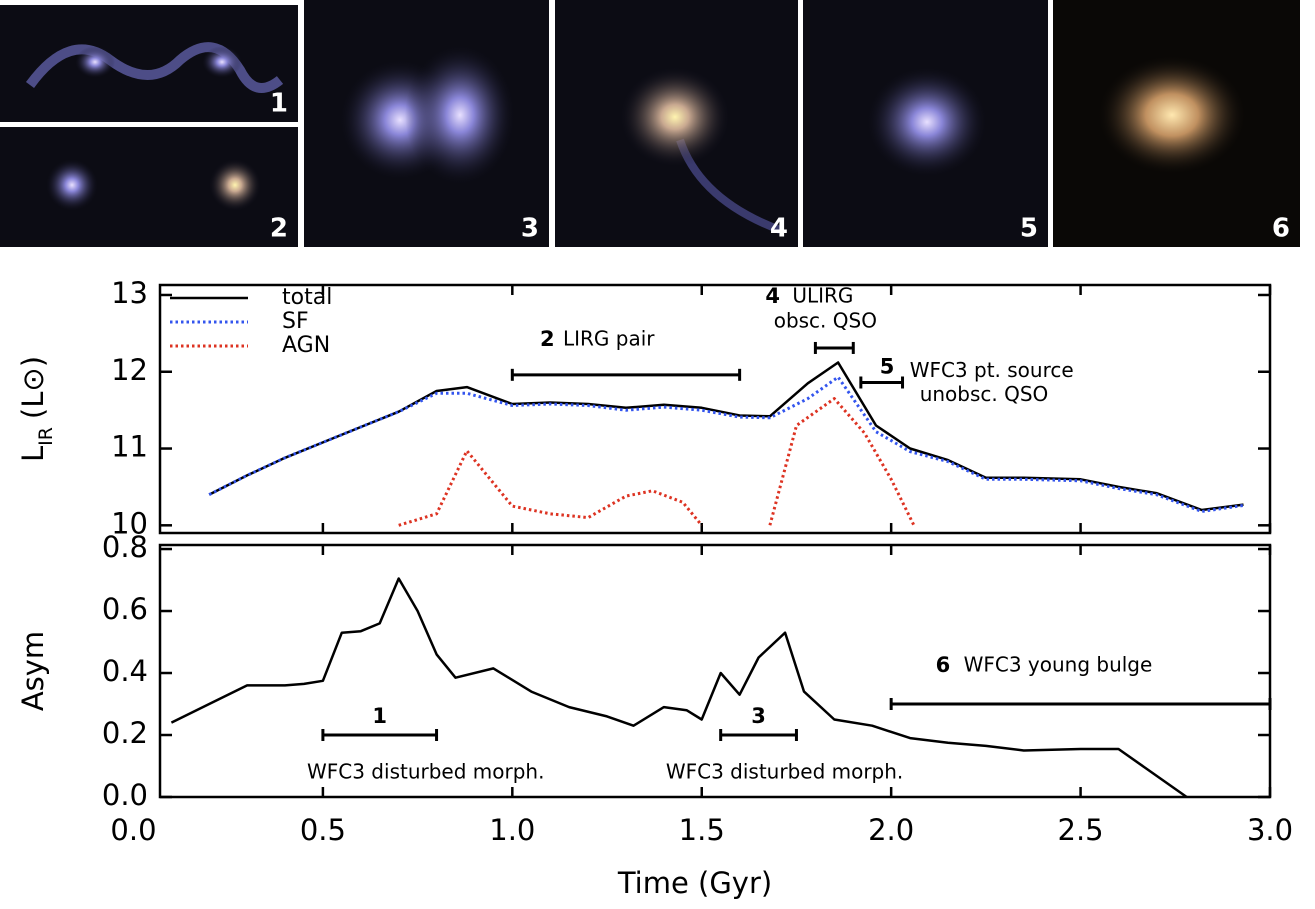 This screenshot has width=1315, height=909. I want to click on y-tick-label: 0.4, so click(125, 671).